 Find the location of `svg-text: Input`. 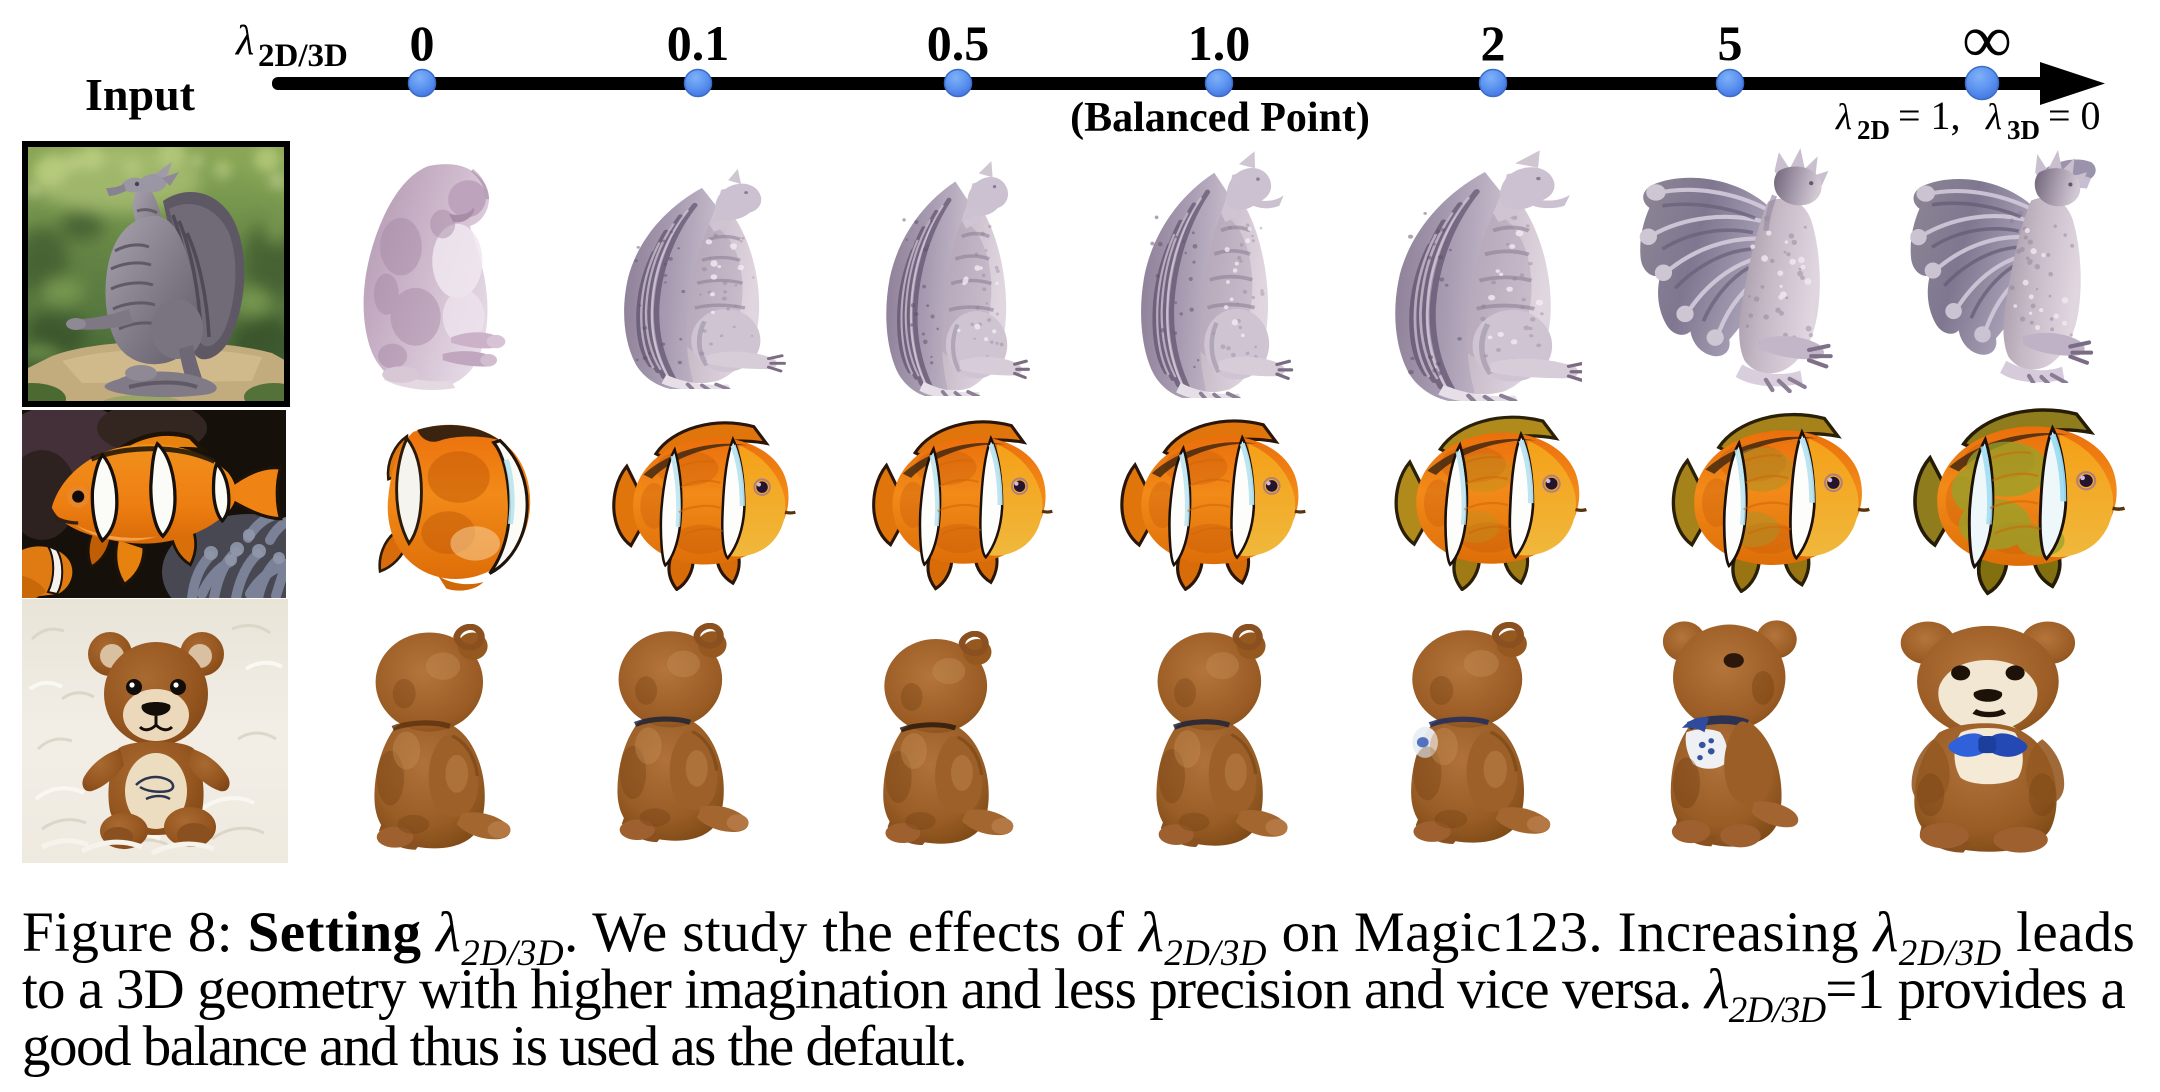

svg-text: Input is located at coordinates (140, 94).